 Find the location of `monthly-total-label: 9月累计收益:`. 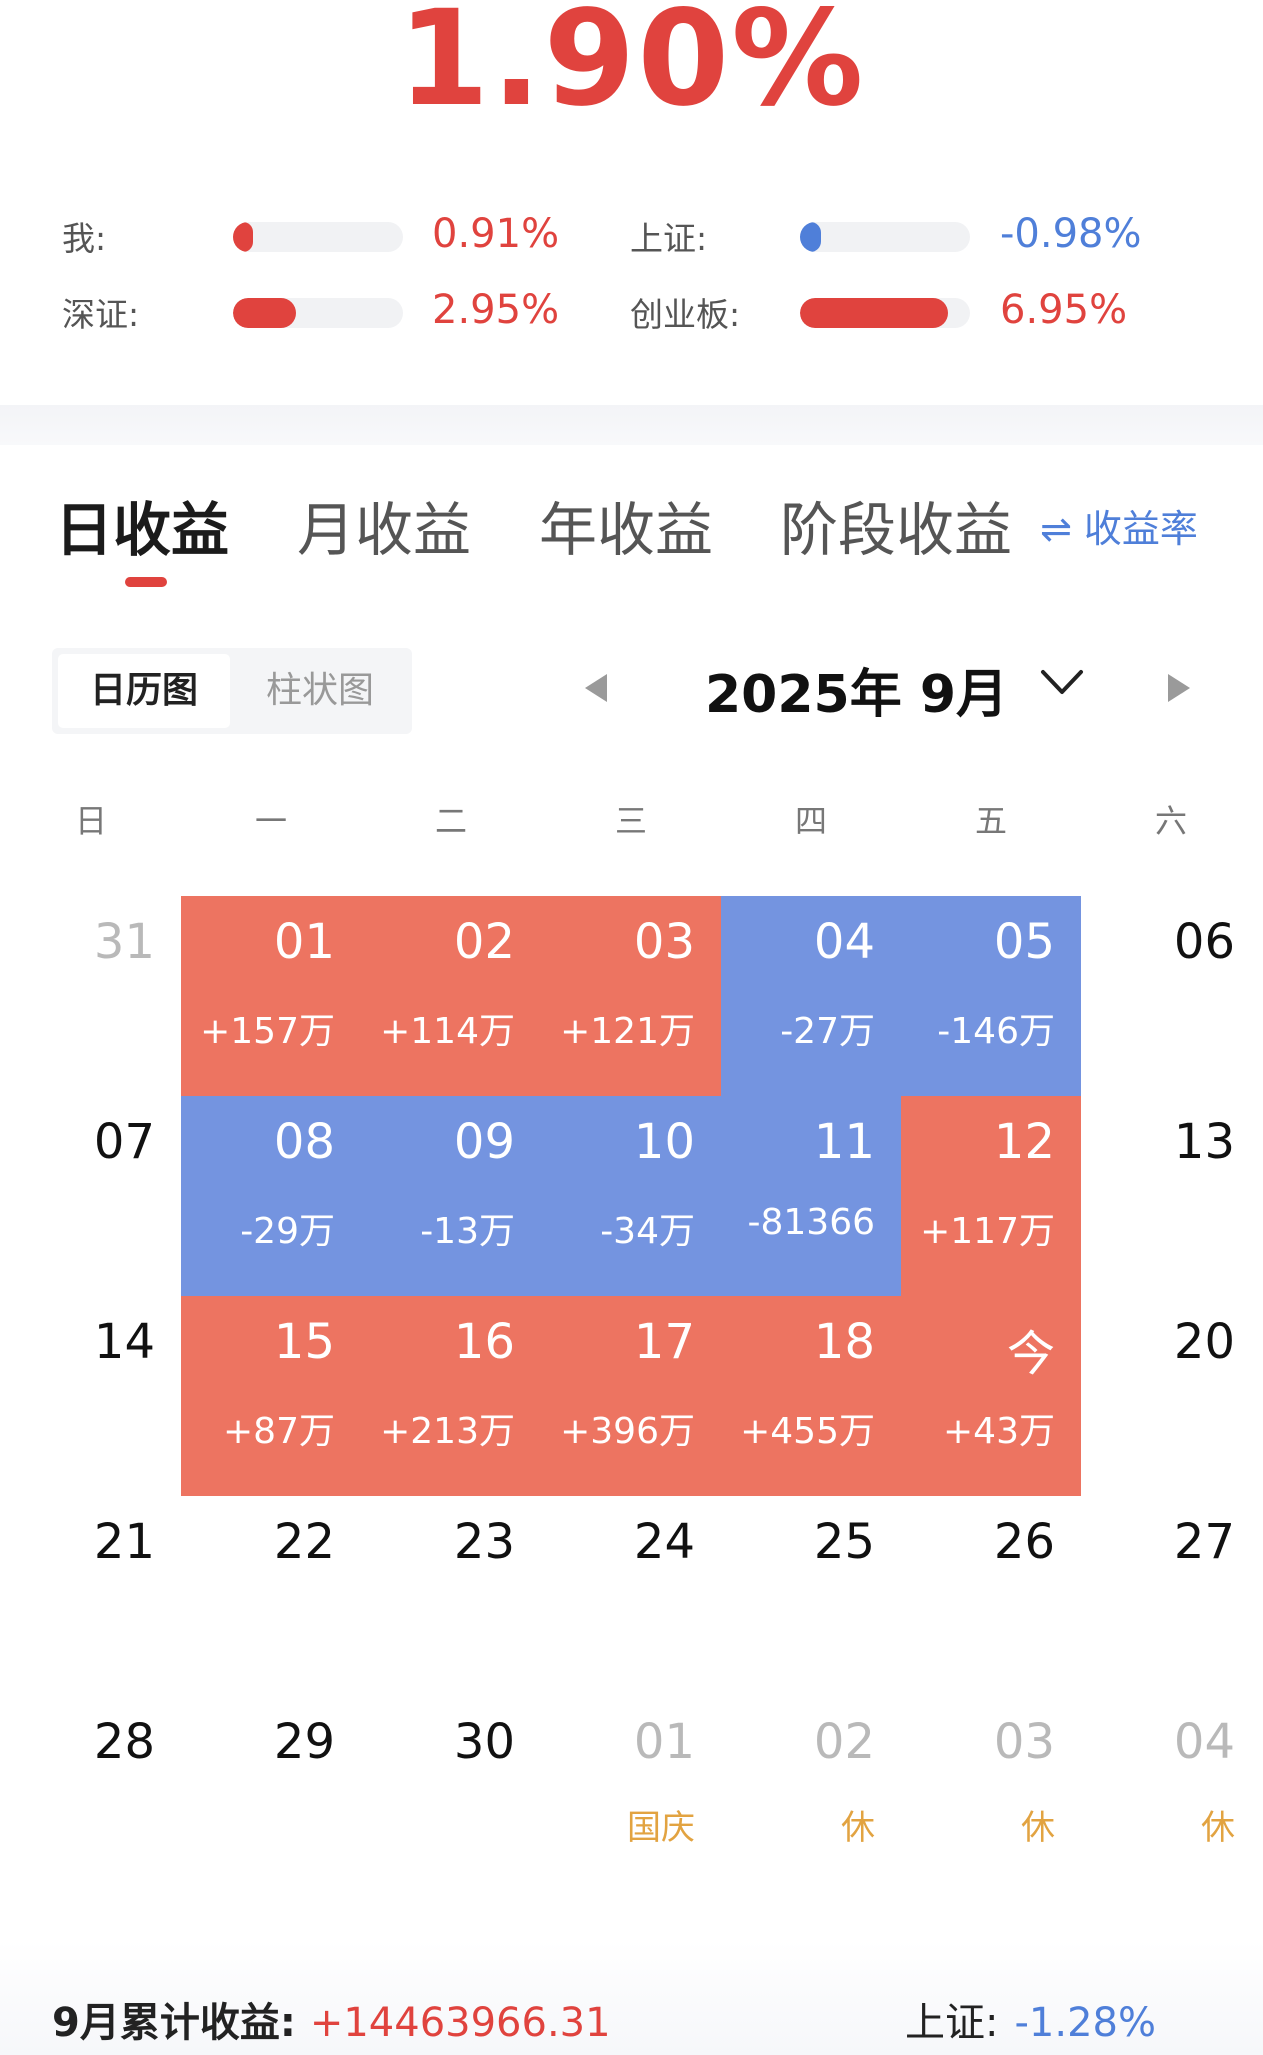

monthly-total-label: 9月累计收益: is located at coordinates (174, 2023).